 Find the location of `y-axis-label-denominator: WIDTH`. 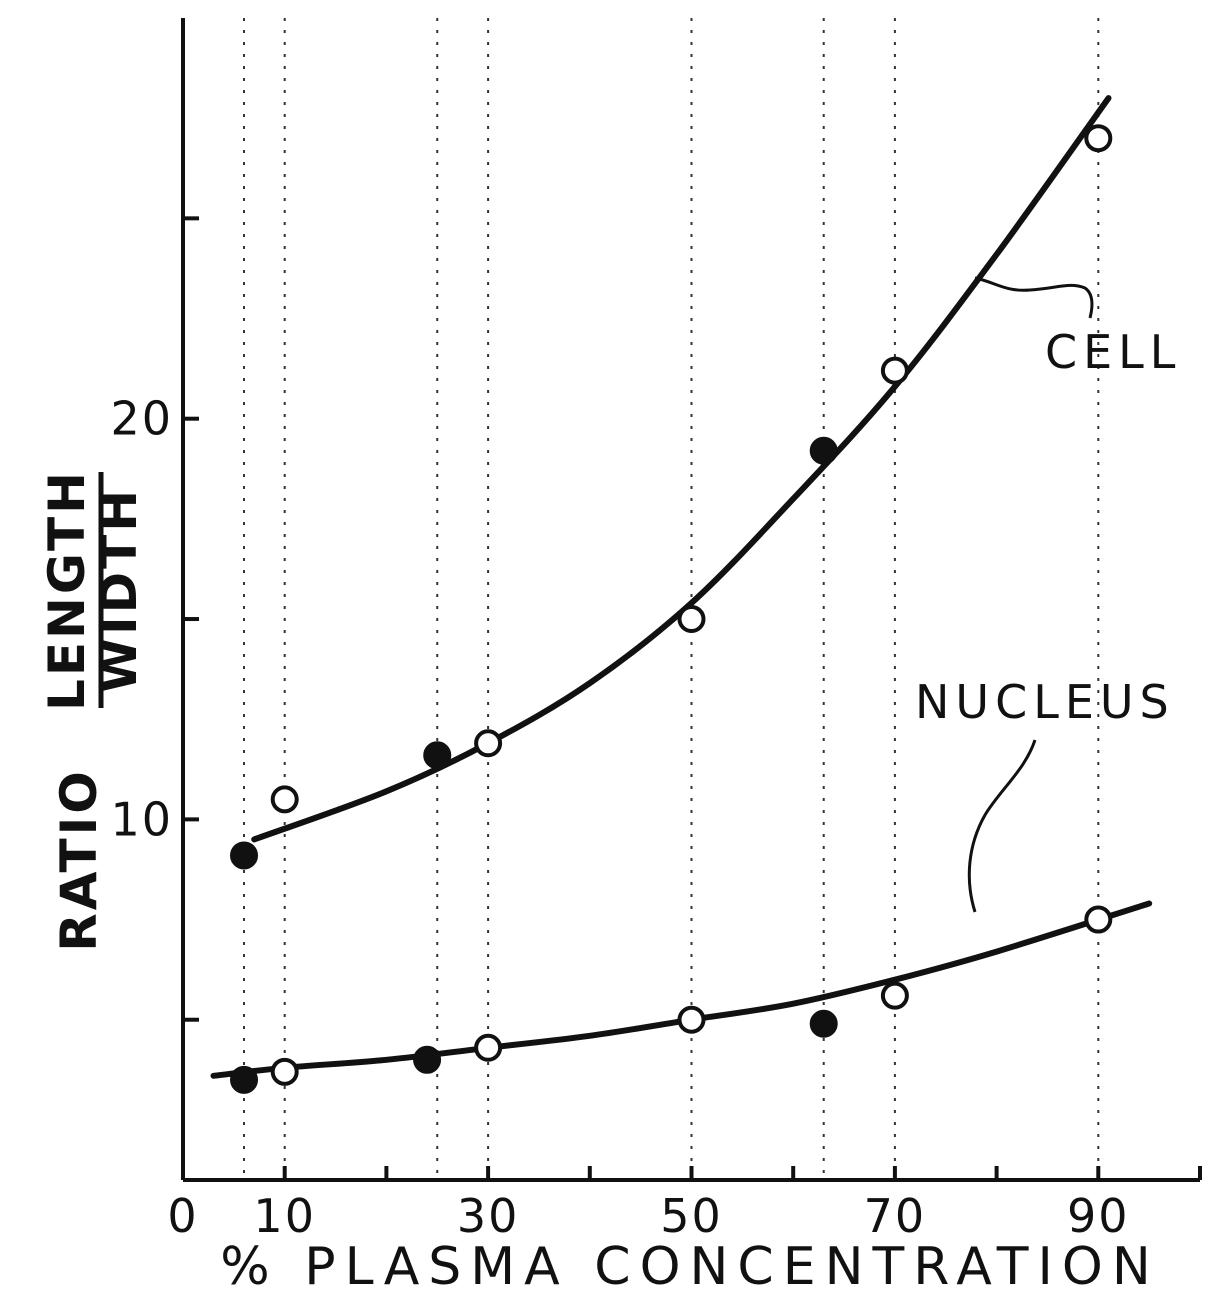

y-axis-label-denominator: WIDTH is located at coordinates (119, 590).